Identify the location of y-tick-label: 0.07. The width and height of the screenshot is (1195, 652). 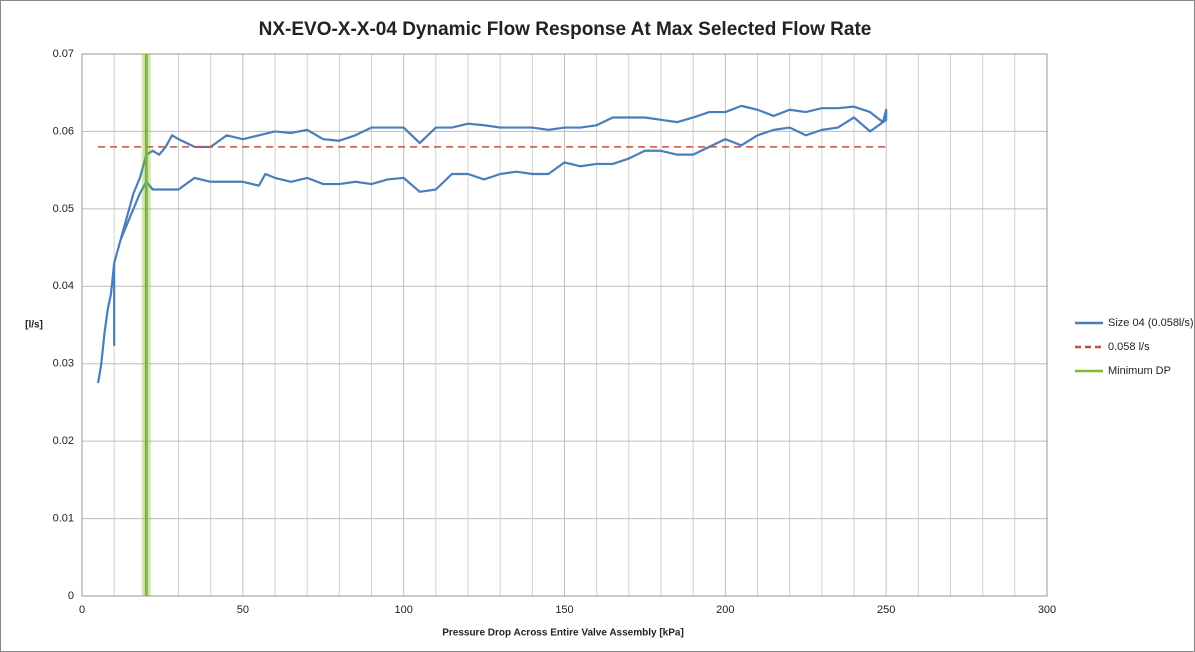
(63, 54).